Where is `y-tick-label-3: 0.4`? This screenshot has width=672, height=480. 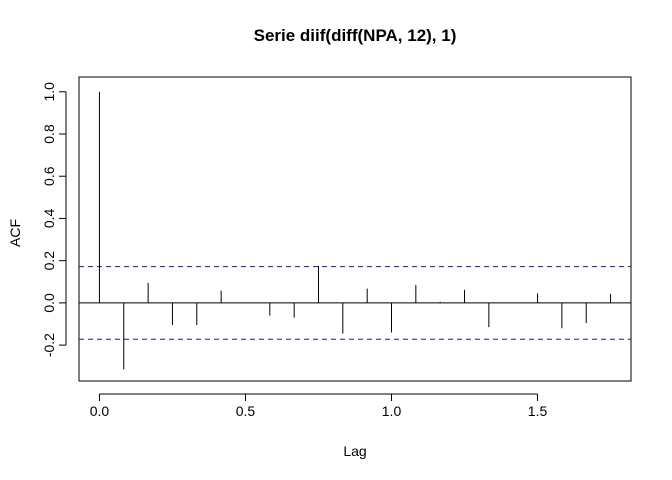 y-tick-label-3: 0.4 is located at coordinates (49, 219).